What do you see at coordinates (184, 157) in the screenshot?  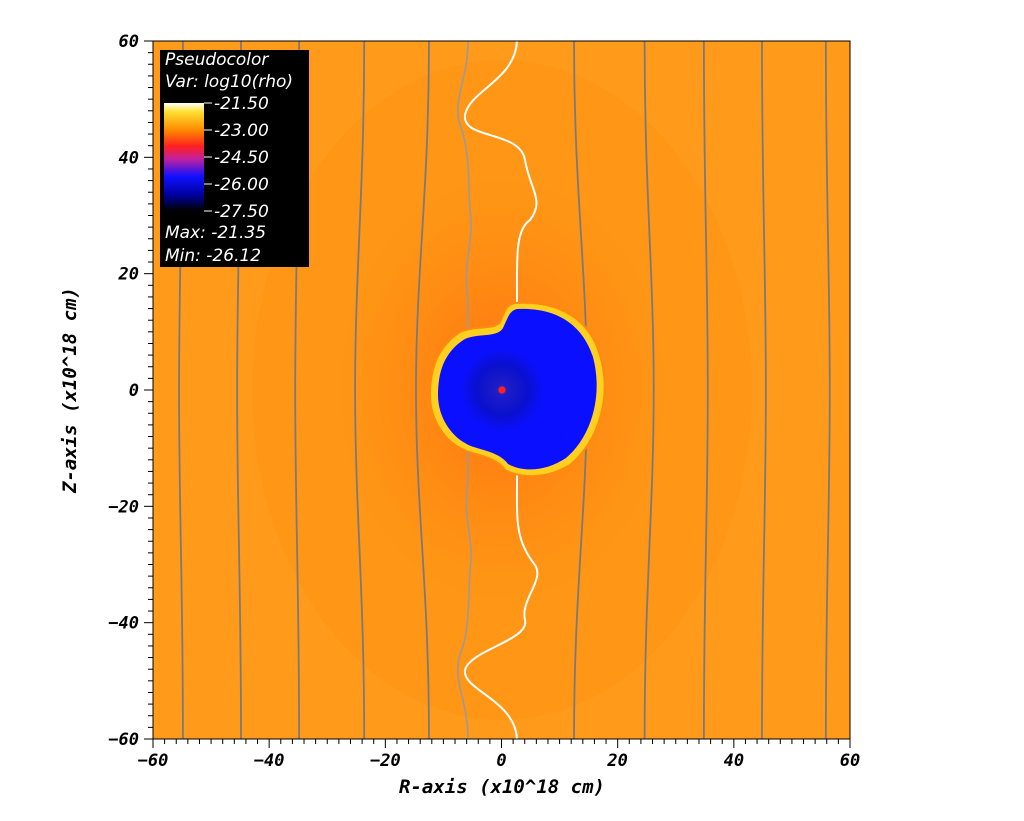 I see `colorbar` at bounding box center [184, 157].